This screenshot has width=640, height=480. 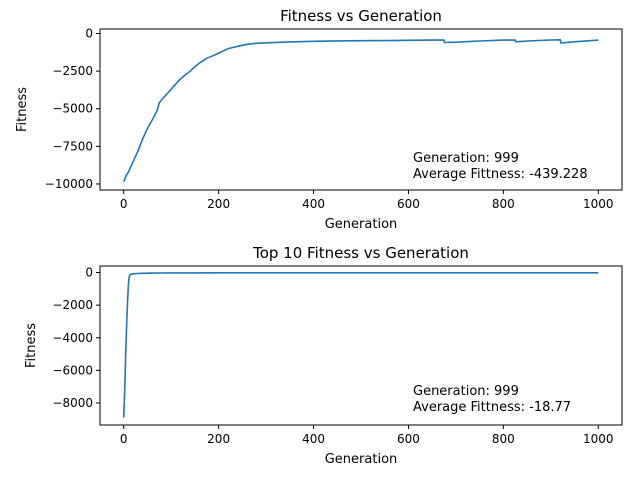 I want to click on y-tick-label: −7500, so click(x=72, y=146).